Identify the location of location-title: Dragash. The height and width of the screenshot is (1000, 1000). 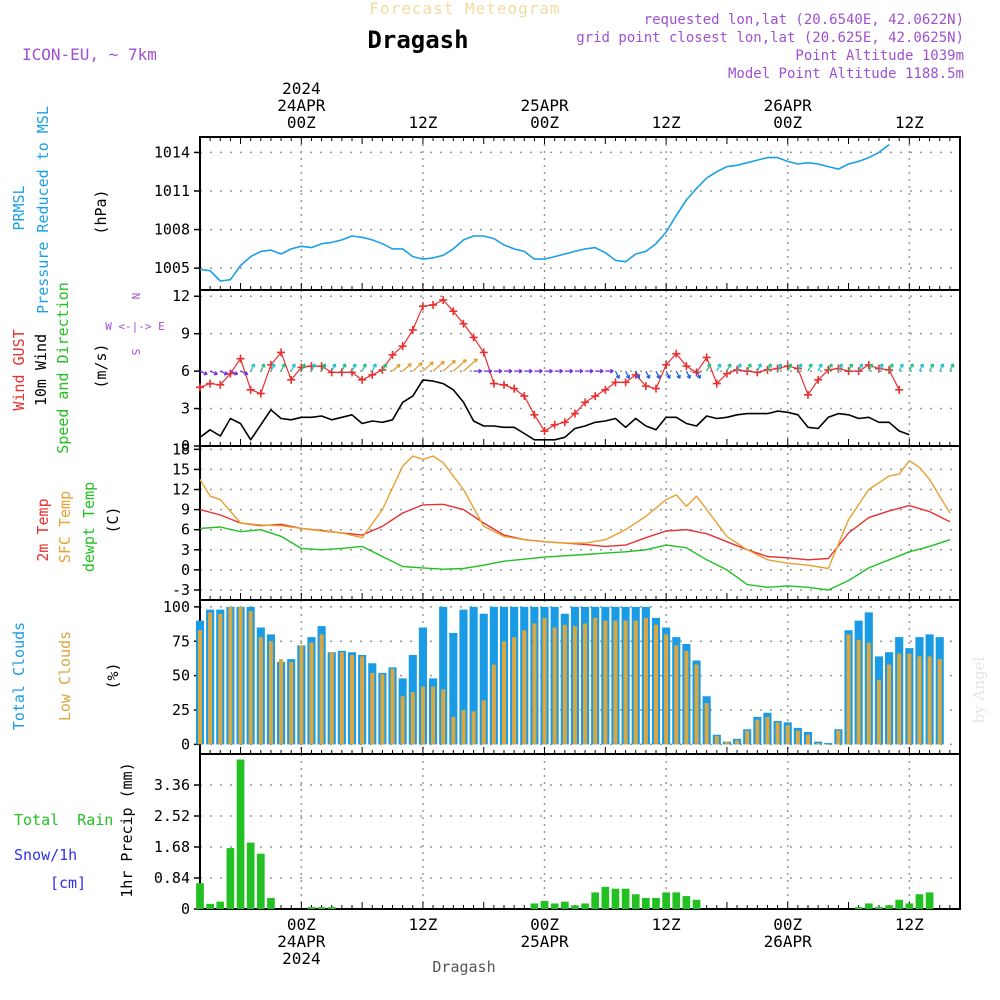
(417, 40).